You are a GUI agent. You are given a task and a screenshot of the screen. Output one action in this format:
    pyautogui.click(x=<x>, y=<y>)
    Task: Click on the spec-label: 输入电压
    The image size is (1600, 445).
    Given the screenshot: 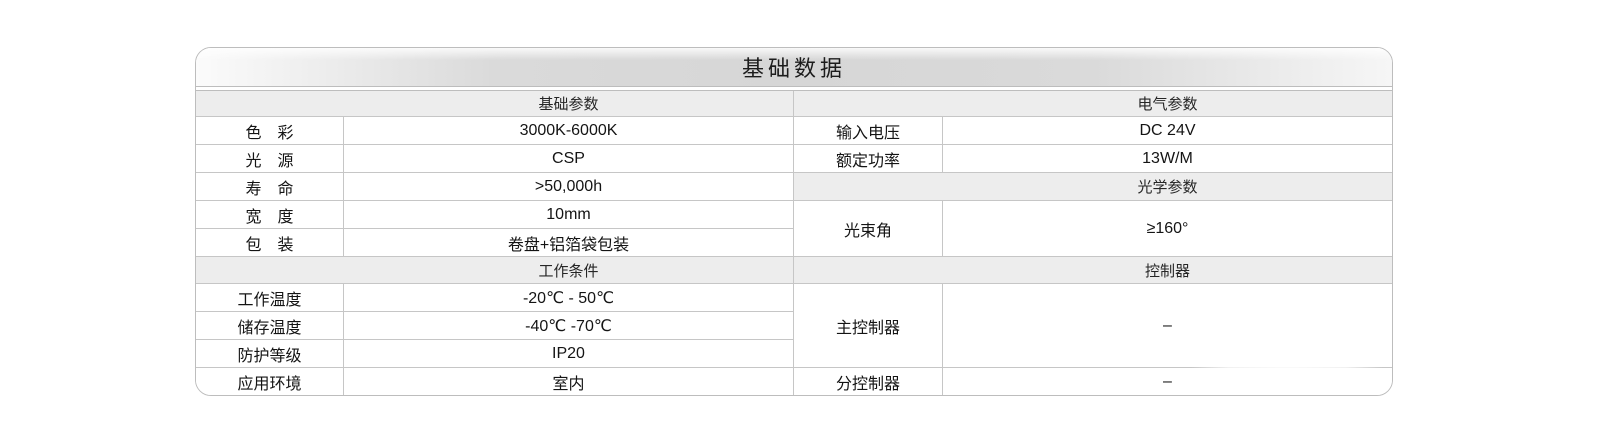 What is the action you would take?
    pyautogui.click(x=868, y=131)
    